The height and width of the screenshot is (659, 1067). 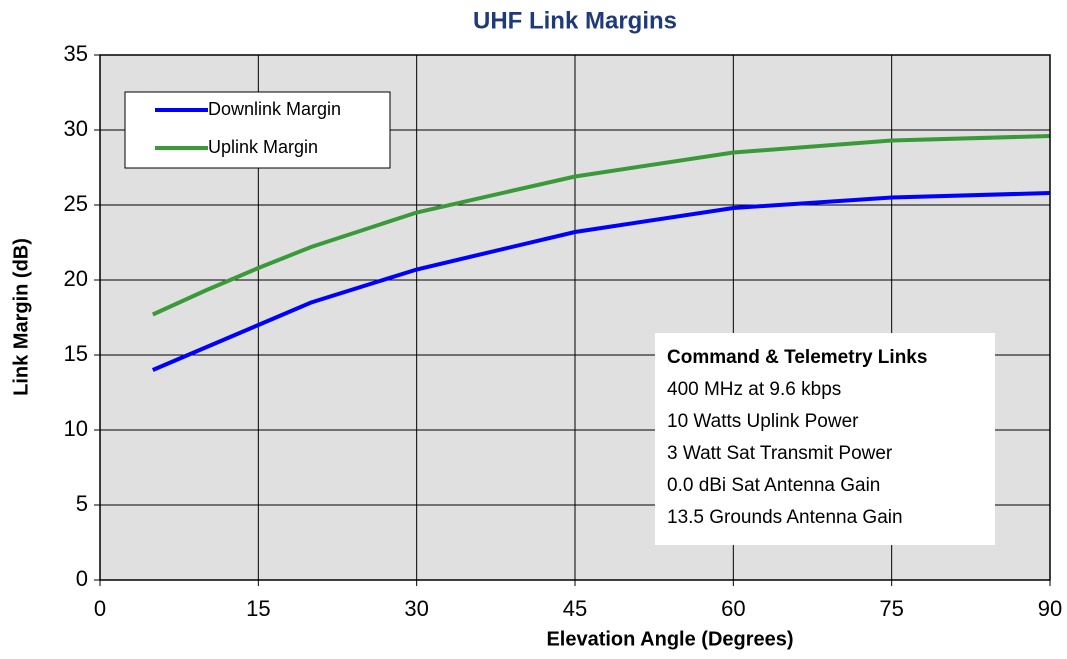 I want to click on x-tick-label: 60, so click(x=733, y=608).